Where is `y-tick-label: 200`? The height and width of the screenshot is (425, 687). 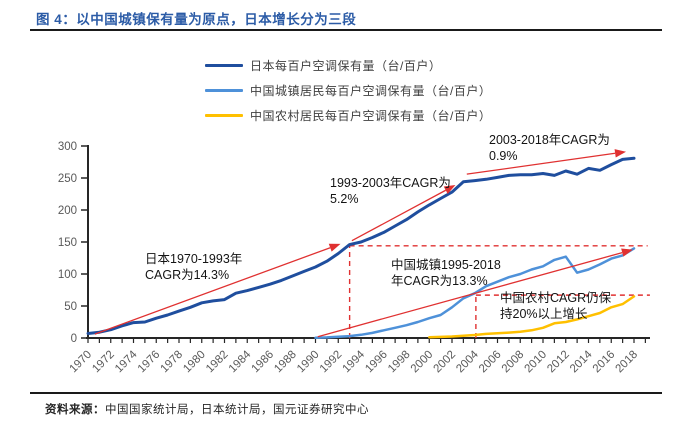 y-tick-label: 200 is located at coordinates (67, 211).